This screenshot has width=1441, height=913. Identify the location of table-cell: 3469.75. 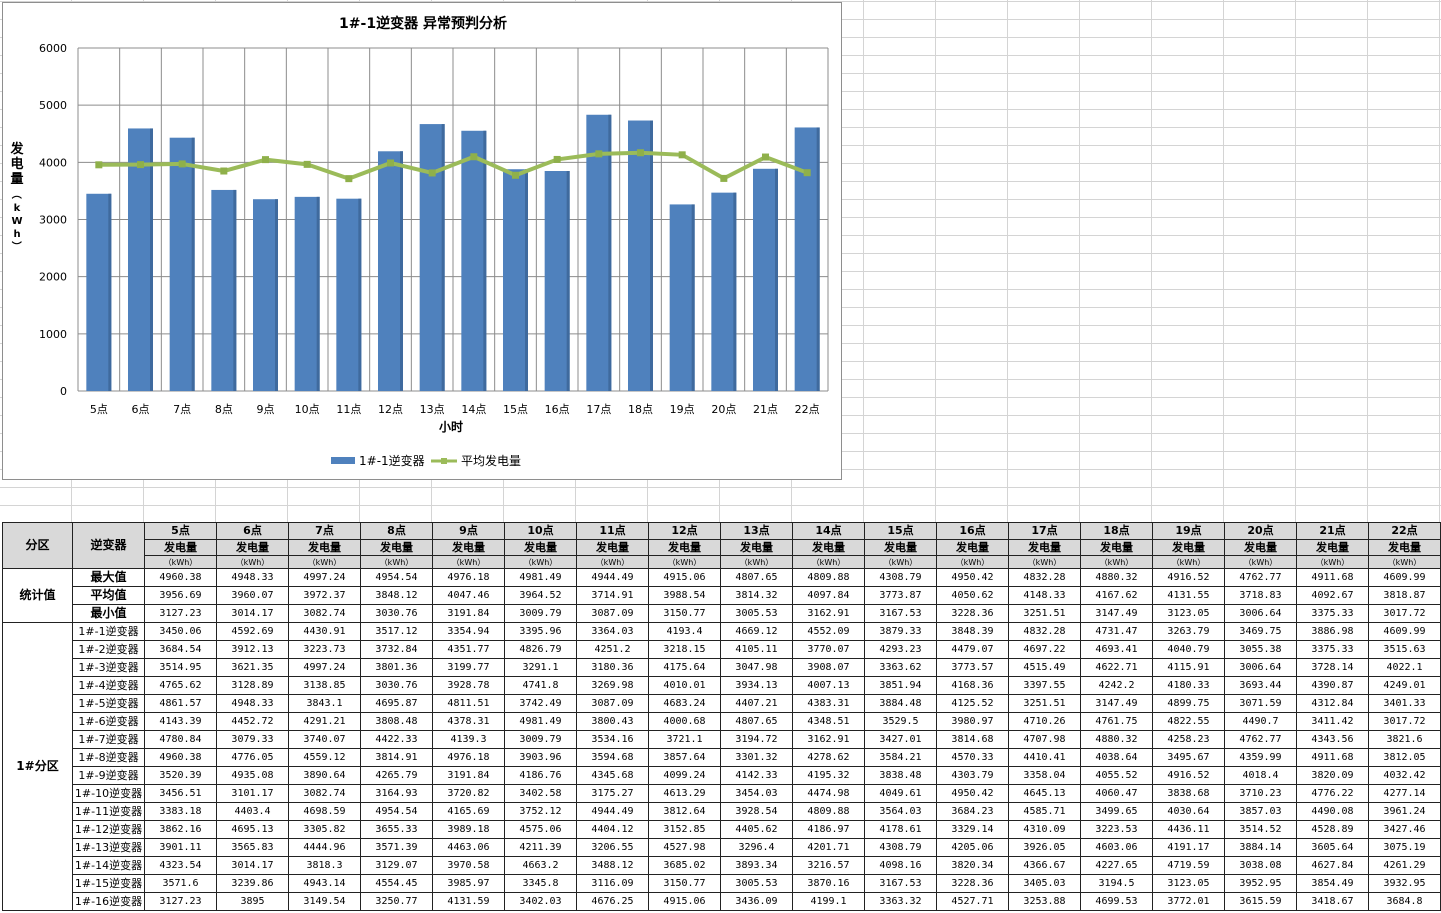
(1260, 631).